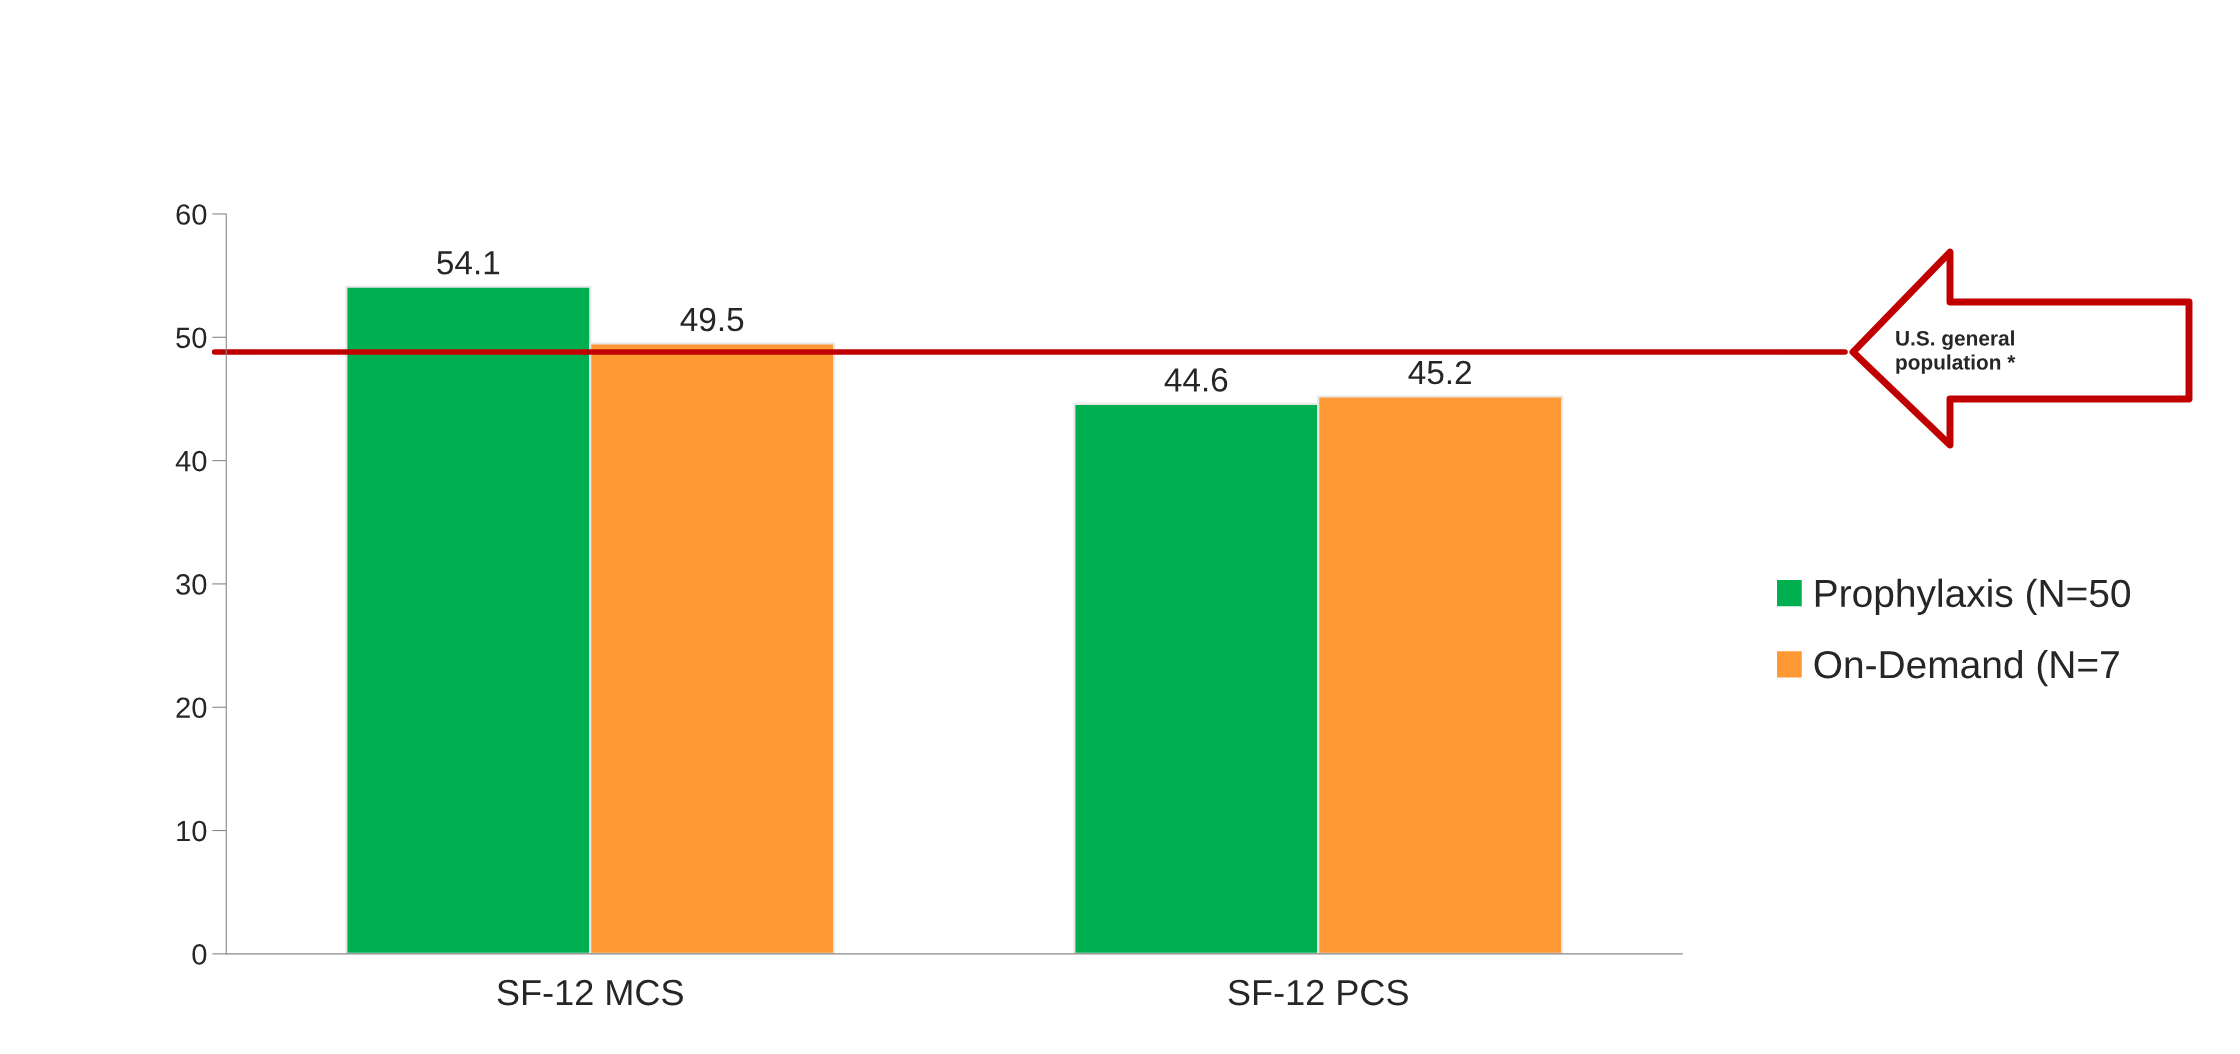 The height and width of the screenshot is (1054, 2240). What do you see at coordinates (712, 319) in the screenshot?
I see `data-label: 49.5` at bounding box center [712, 319].